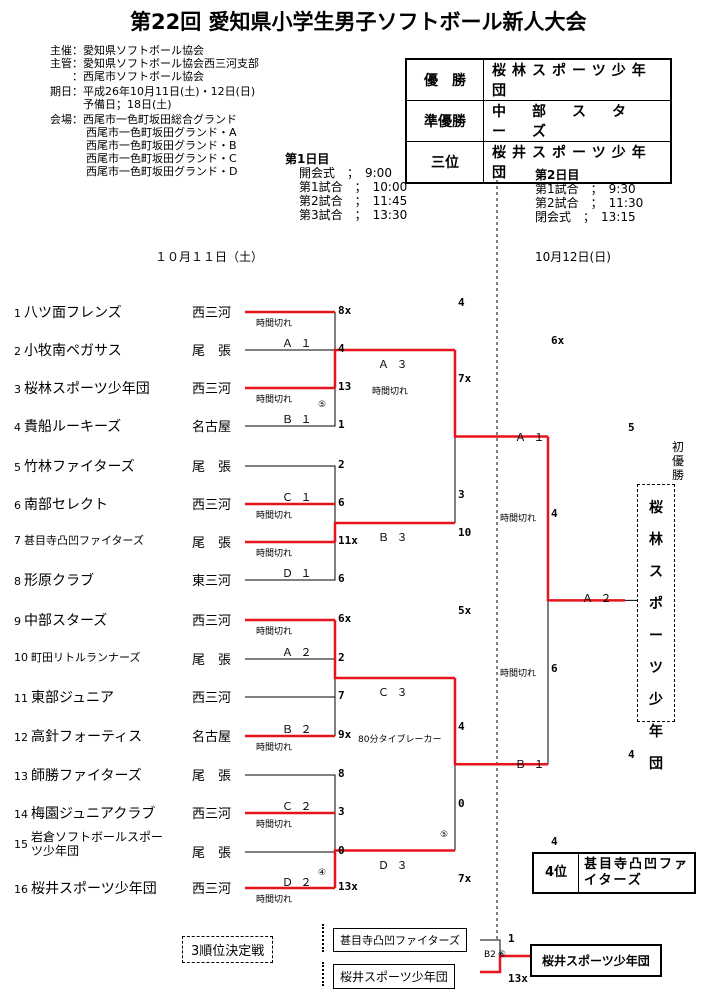  What do you see at coordinates (66, 621) in the screenshot?
I see `team-name: 中部スターズ` at bounding box center [66, 621].